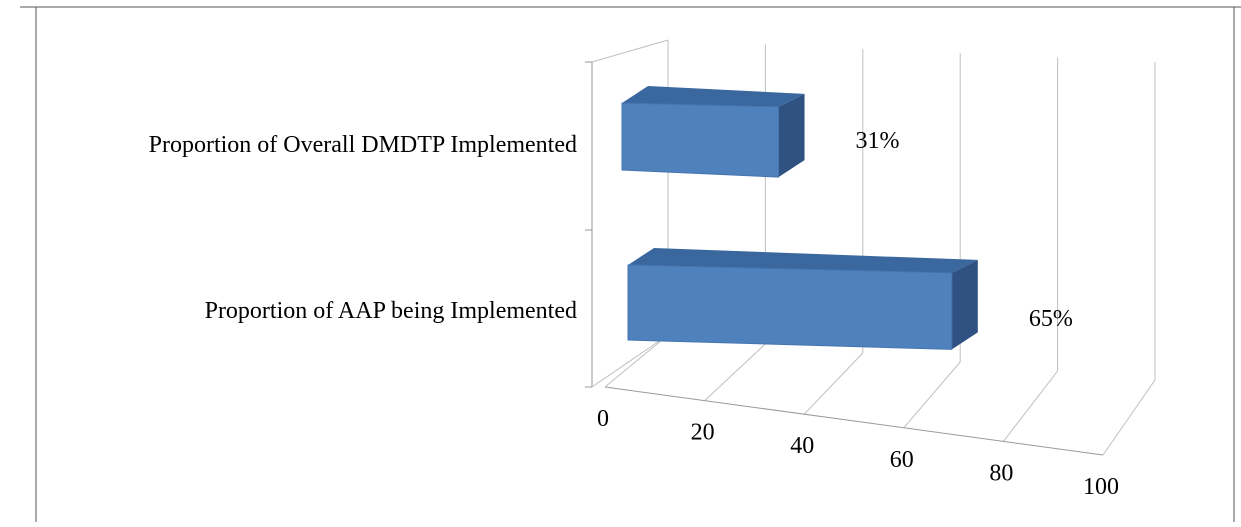  What do you see at coordinates (363, 145) in the screenshot?
I see `category-label: Proportion of Overall DMDTP Implemented` at bounding box center [363, 145].